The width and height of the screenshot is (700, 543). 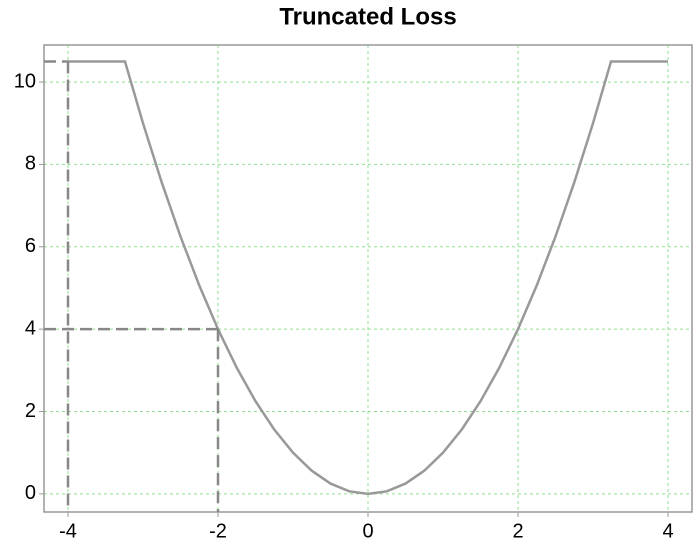 I want to click on x-tick-label: -2, so click(x=218, y=531).